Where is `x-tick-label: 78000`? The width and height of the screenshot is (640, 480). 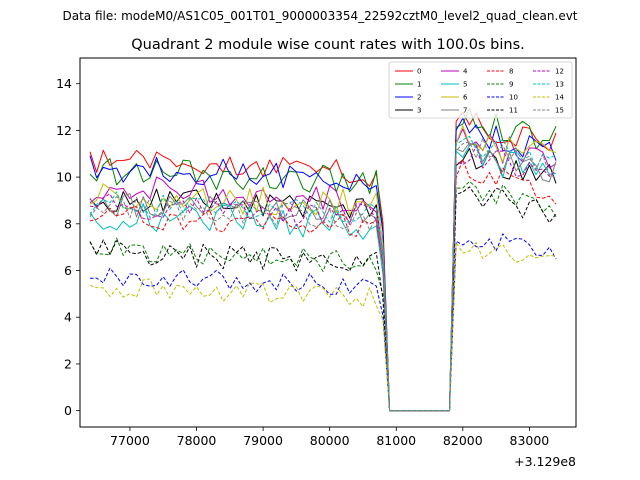 x-tick-label: 78000 is located at coordinates (197, 440).